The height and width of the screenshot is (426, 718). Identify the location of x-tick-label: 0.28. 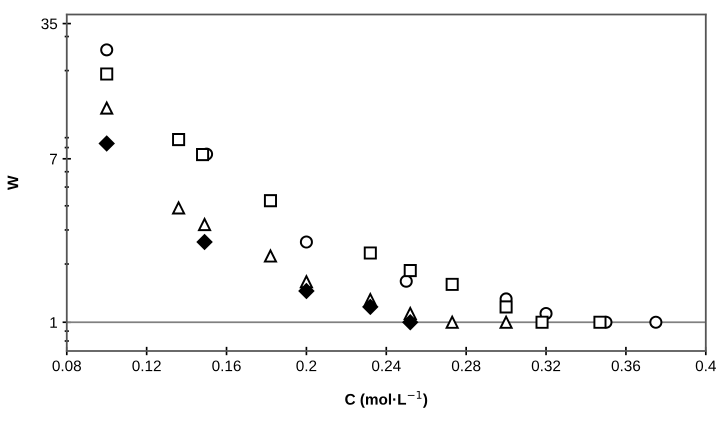
(466, 366).